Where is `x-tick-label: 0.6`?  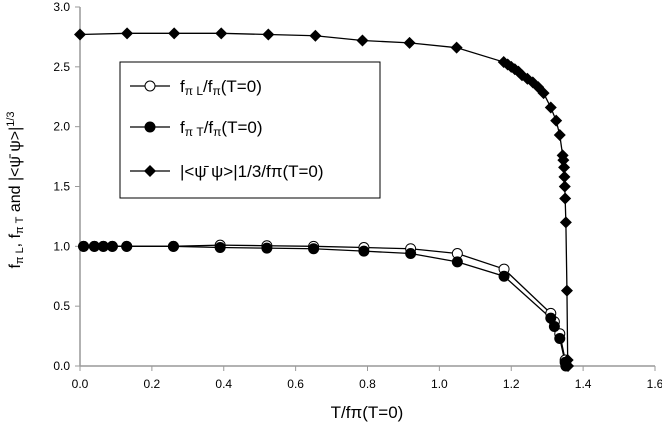
x-tick-label: 0.6 is located at coordinates (295, 384).